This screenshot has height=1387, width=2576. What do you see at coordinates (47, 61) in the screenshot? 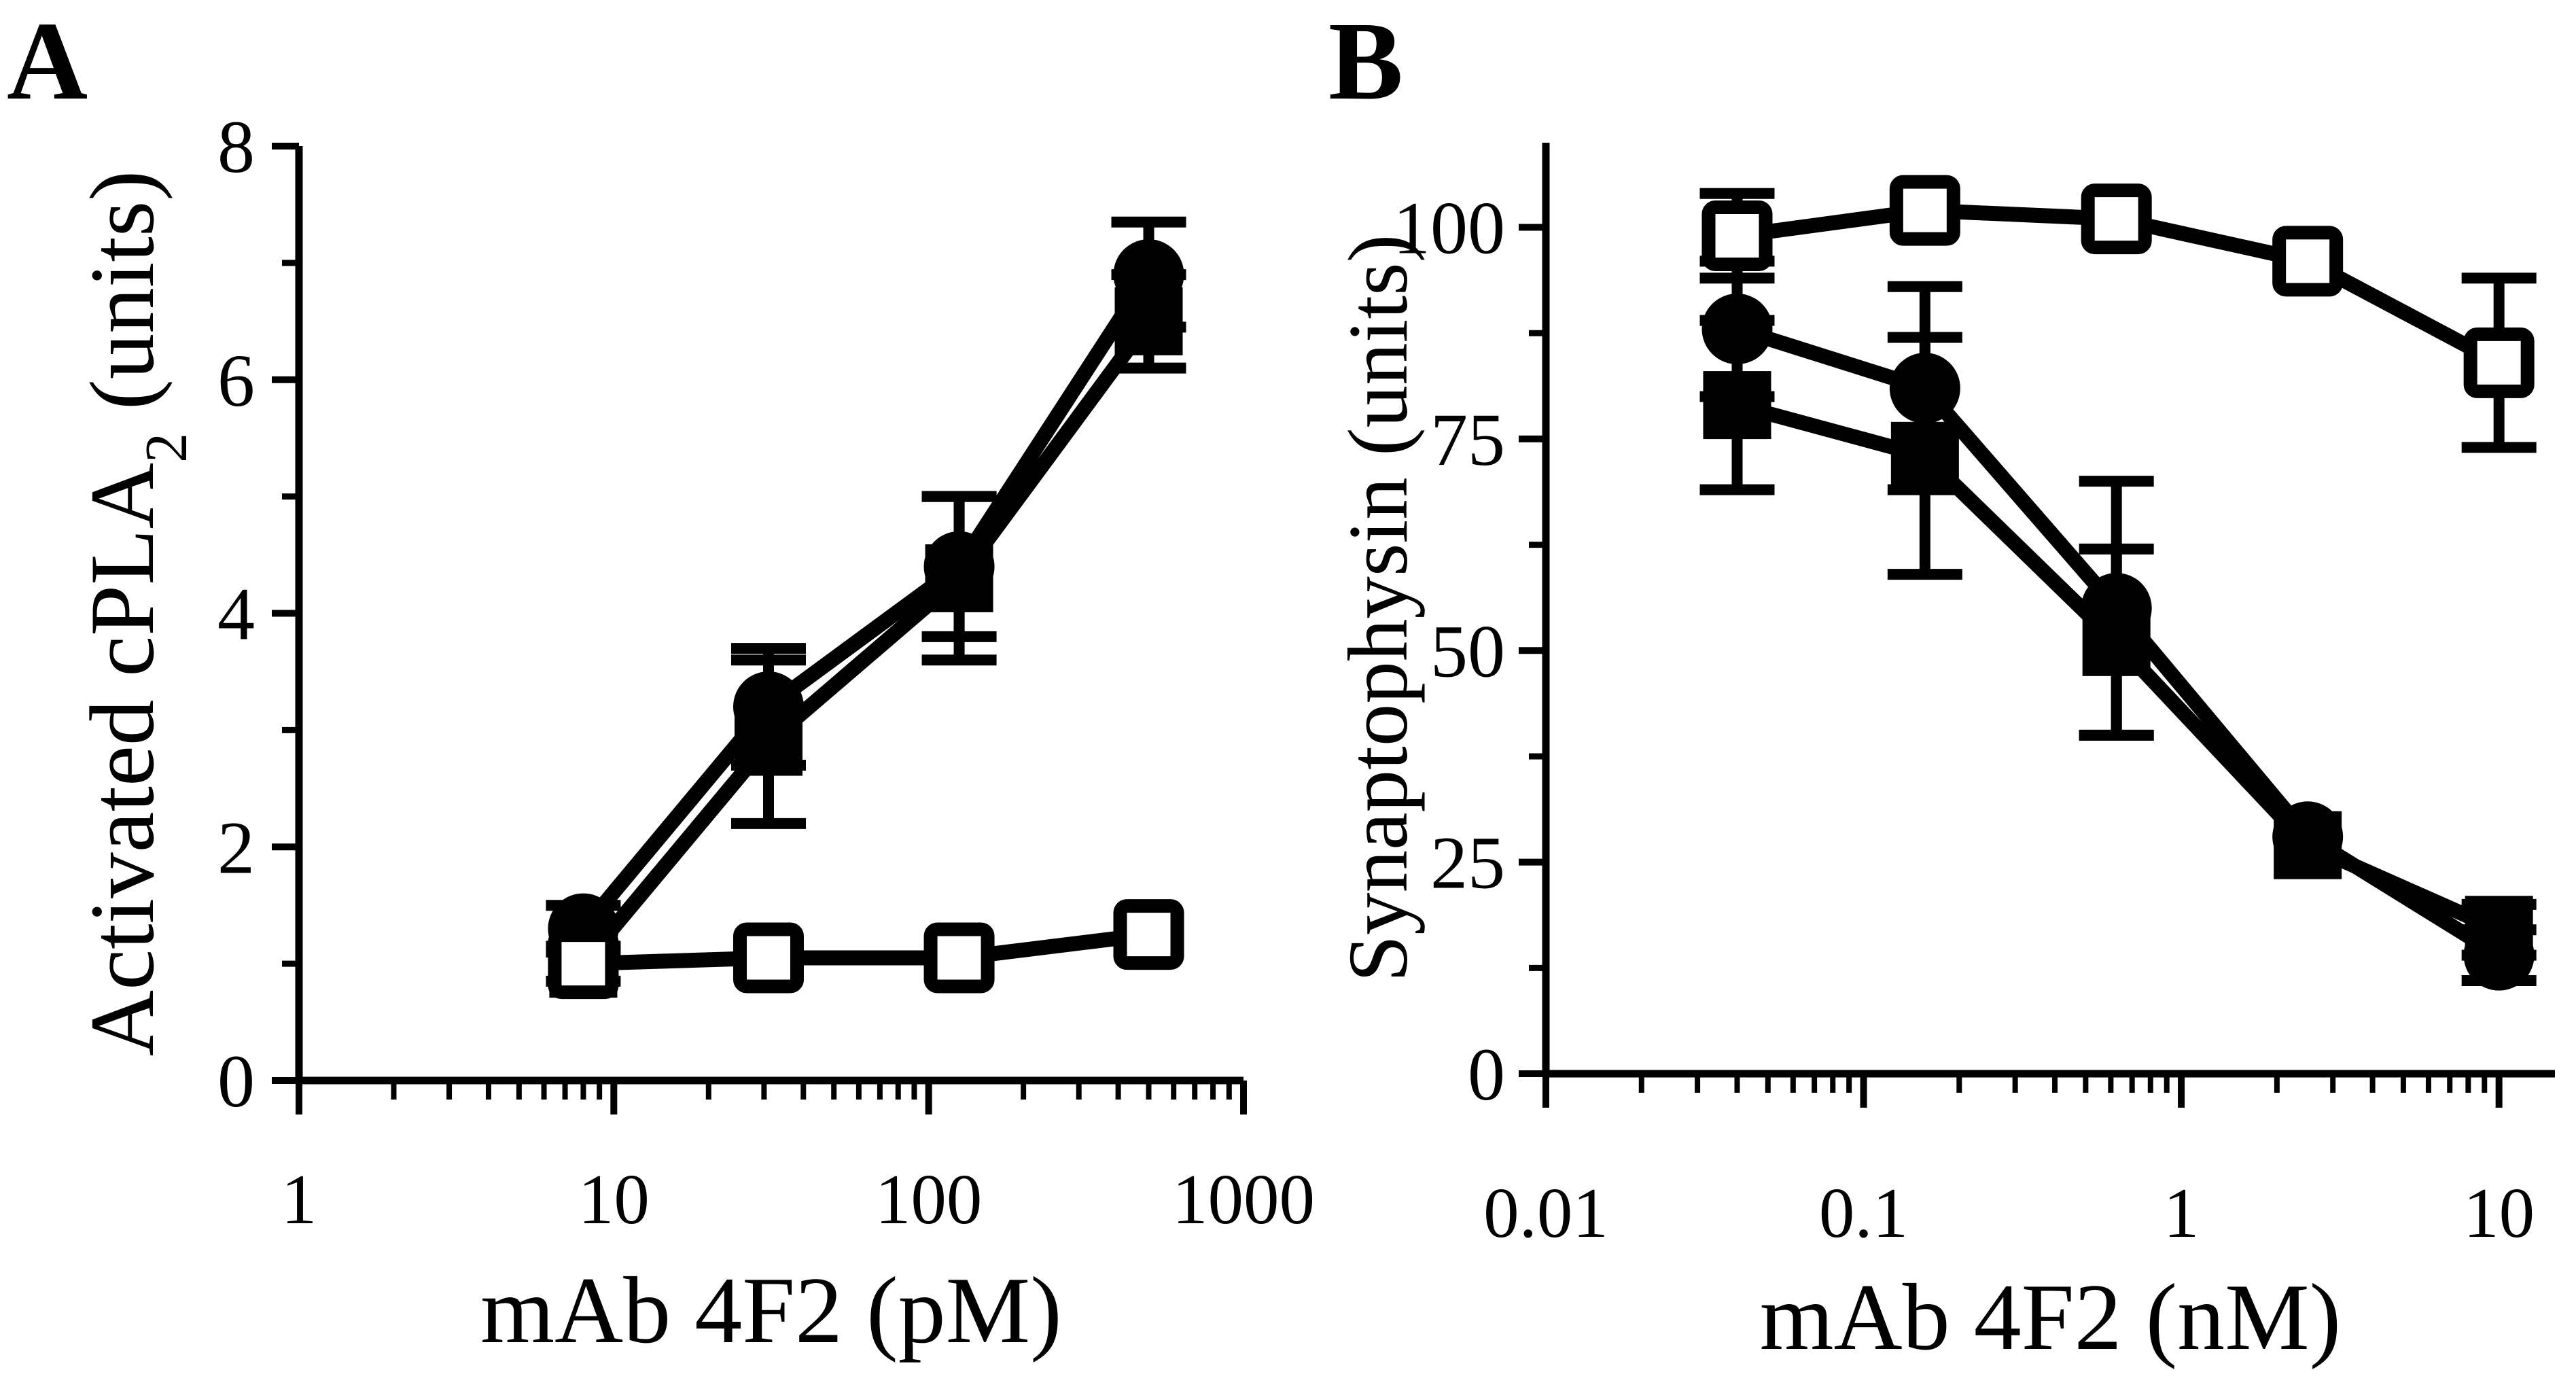
I see `panel-label: A` at bounding box center [47, 61].